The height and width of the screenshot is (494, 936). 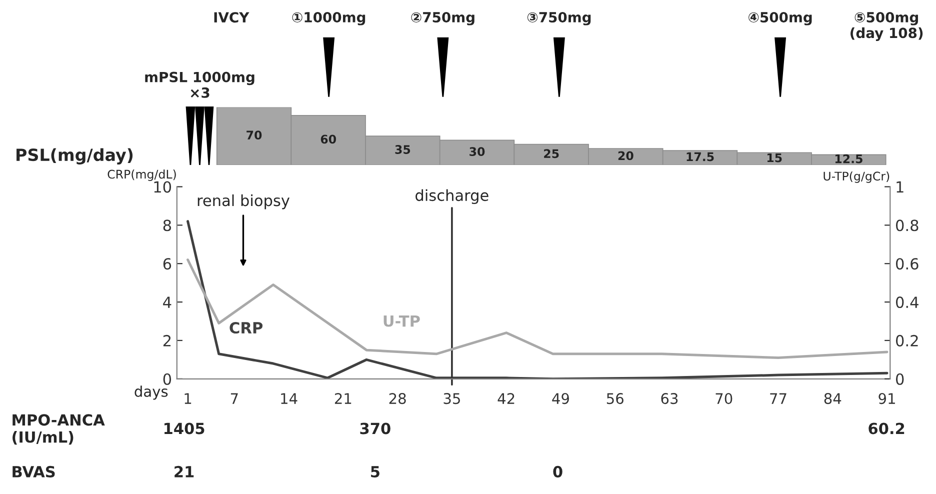 What do you see at coordinates (244, 202) in the screenshot?
I see `annotation: renal biopsy` at bounding box center [244, 202].